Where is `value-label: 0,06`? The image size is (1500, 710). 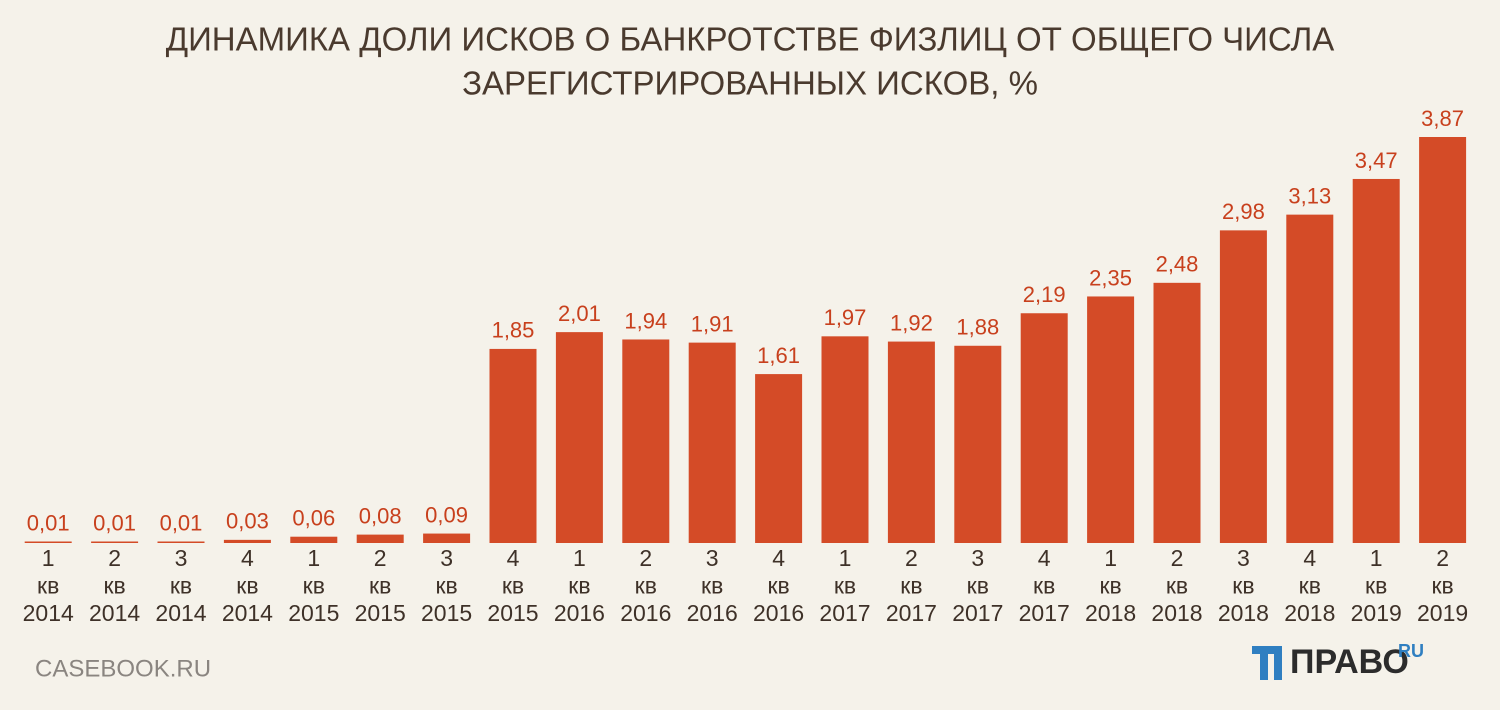 value-label: 0,06 is located at coordinates (313, 518).